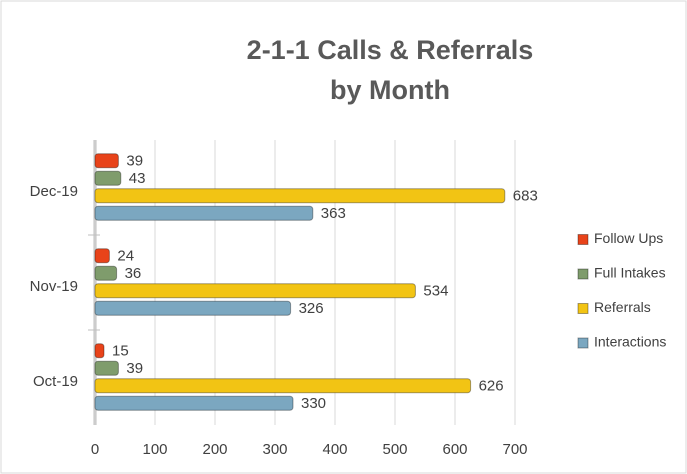 This screenshot has width=687, height=474. Describe the element at coordinates (435, 291) in the screenshot. I see `value-label: 534` at that location.